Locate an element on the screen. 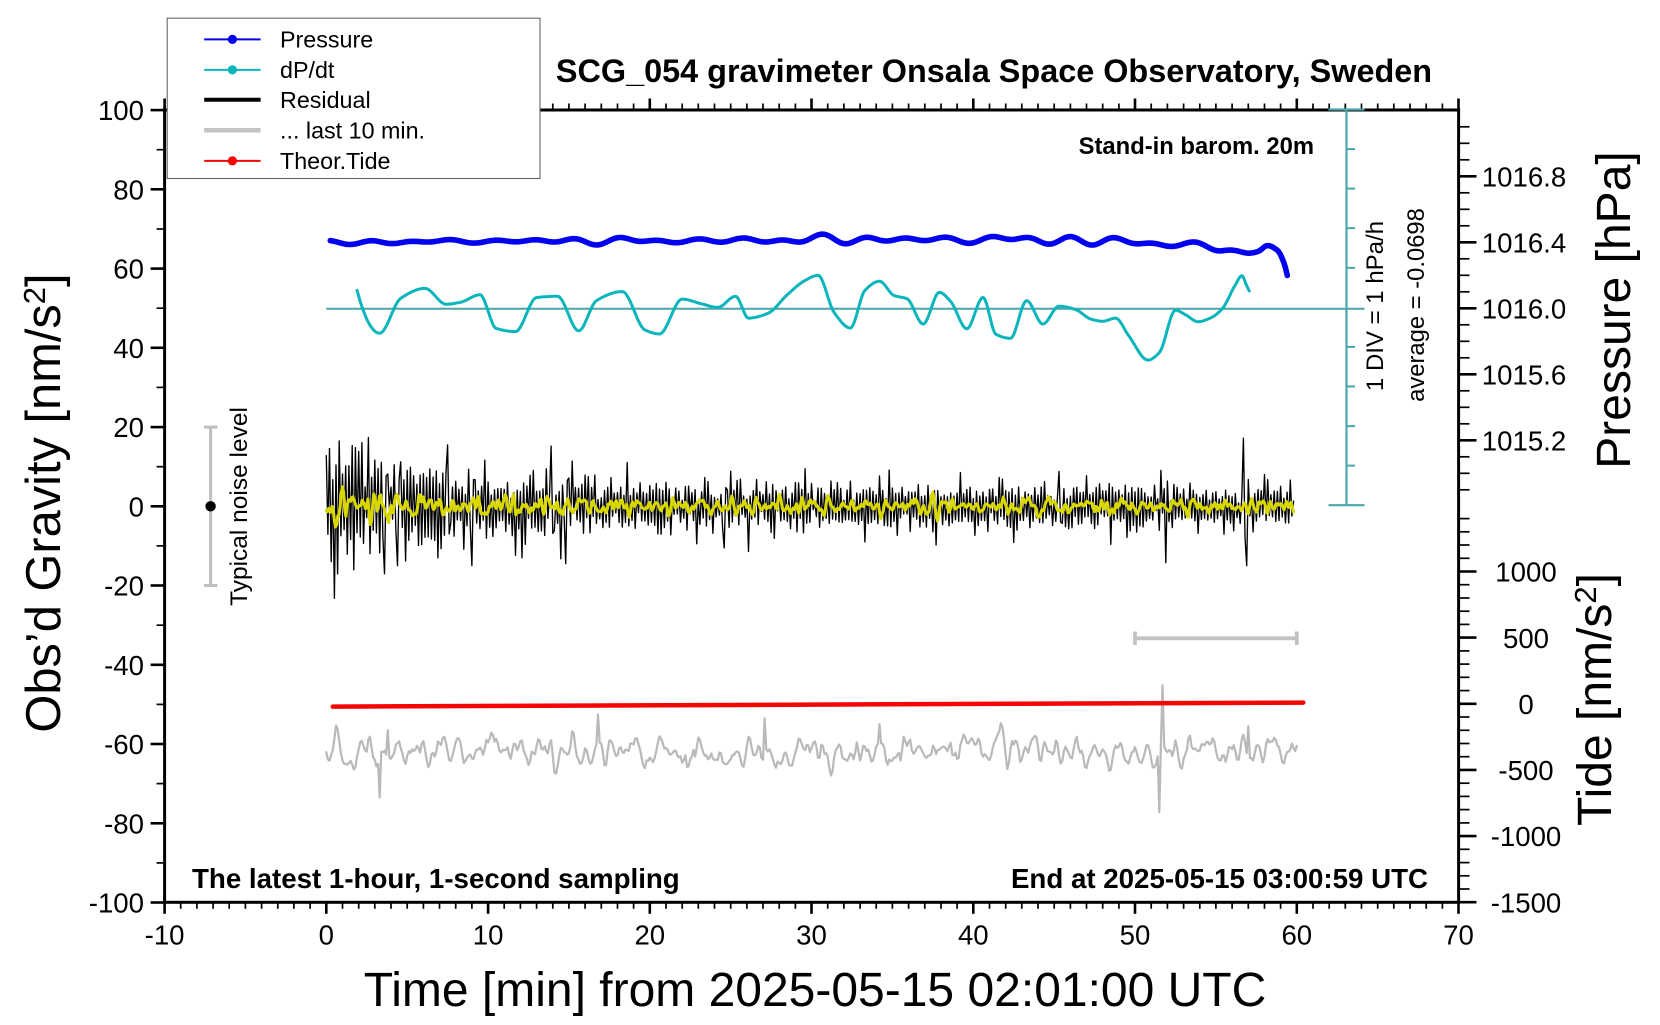 The image size is (1660, 1025). svg-text: 1015.6 is located at coordinates (1524, 374).